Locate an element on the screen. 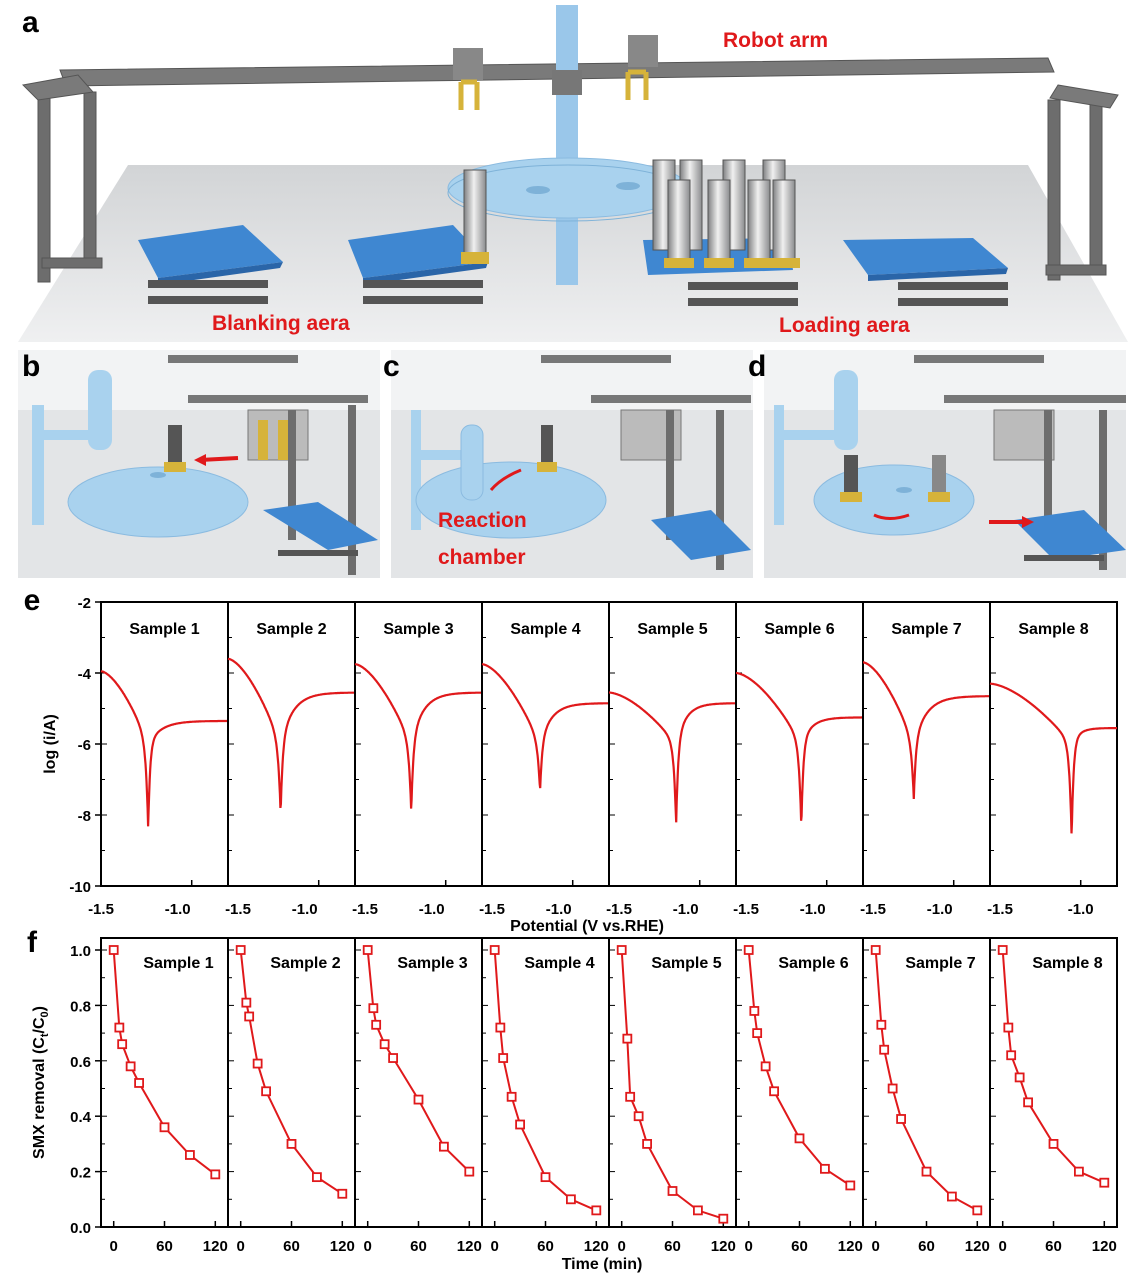 This screenshot has height=1287, width=1141. f-ytick-label: 0.2 is located at coordinates (80, 1173).